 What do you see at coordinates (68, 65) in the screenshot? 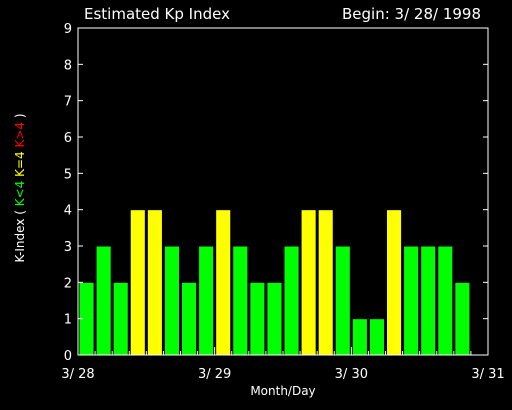
I see `y-tick-label: 8` at bounding box center [68, 65].